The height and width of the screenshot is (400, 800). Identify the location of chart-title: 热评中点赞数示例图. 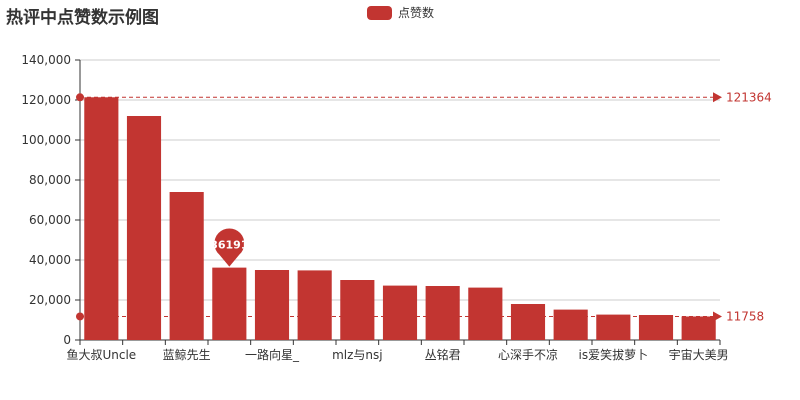
(82, 18).